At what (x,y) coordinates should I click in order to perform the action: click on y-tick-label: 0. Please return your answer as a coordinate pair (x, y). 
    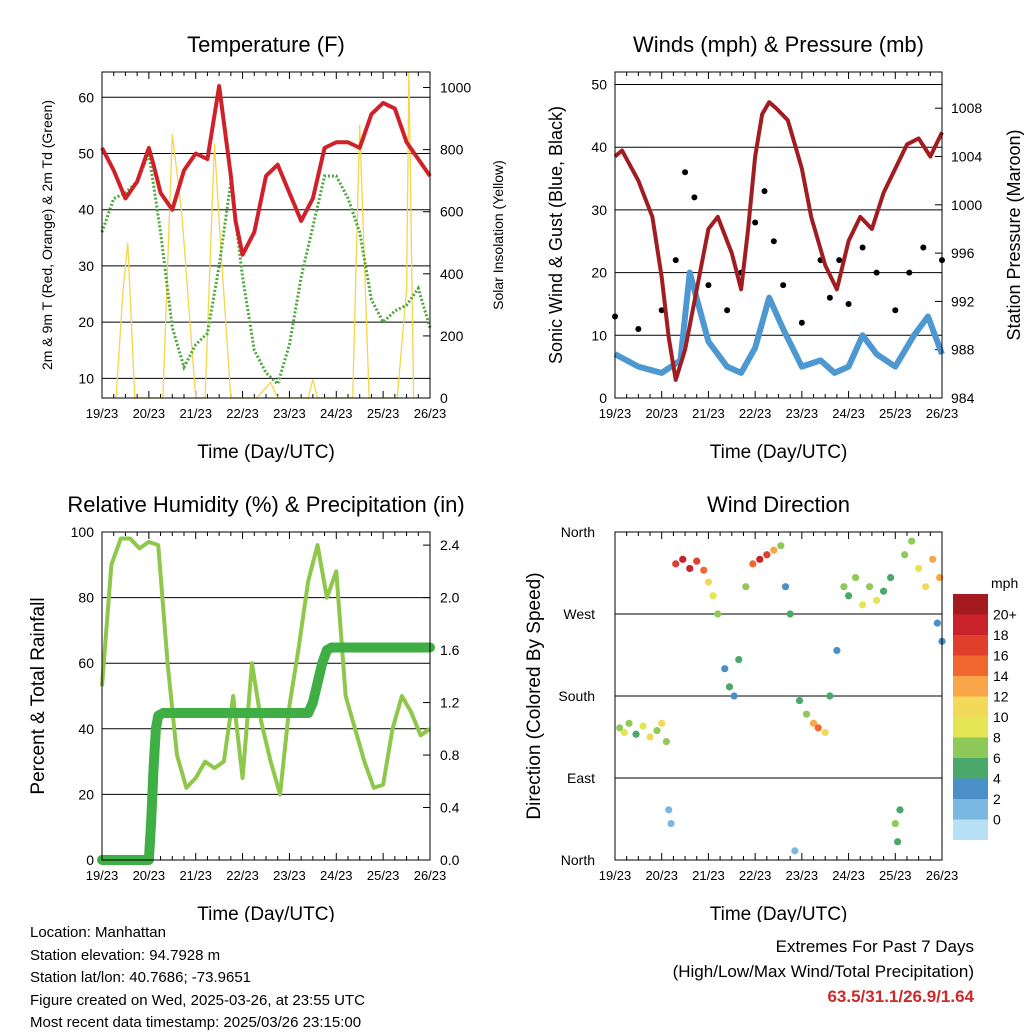
    Looking at the image, I should click on (90, 860).